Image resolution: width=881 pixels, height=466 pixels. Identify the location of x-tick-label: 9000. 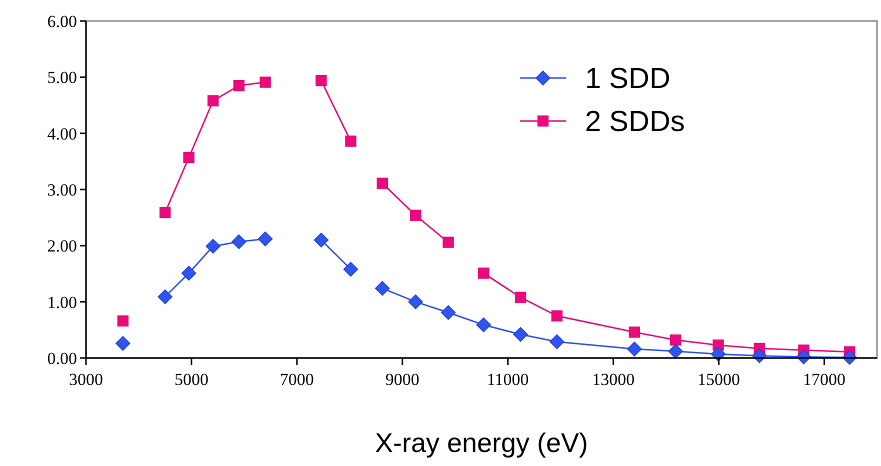
(402, 379).